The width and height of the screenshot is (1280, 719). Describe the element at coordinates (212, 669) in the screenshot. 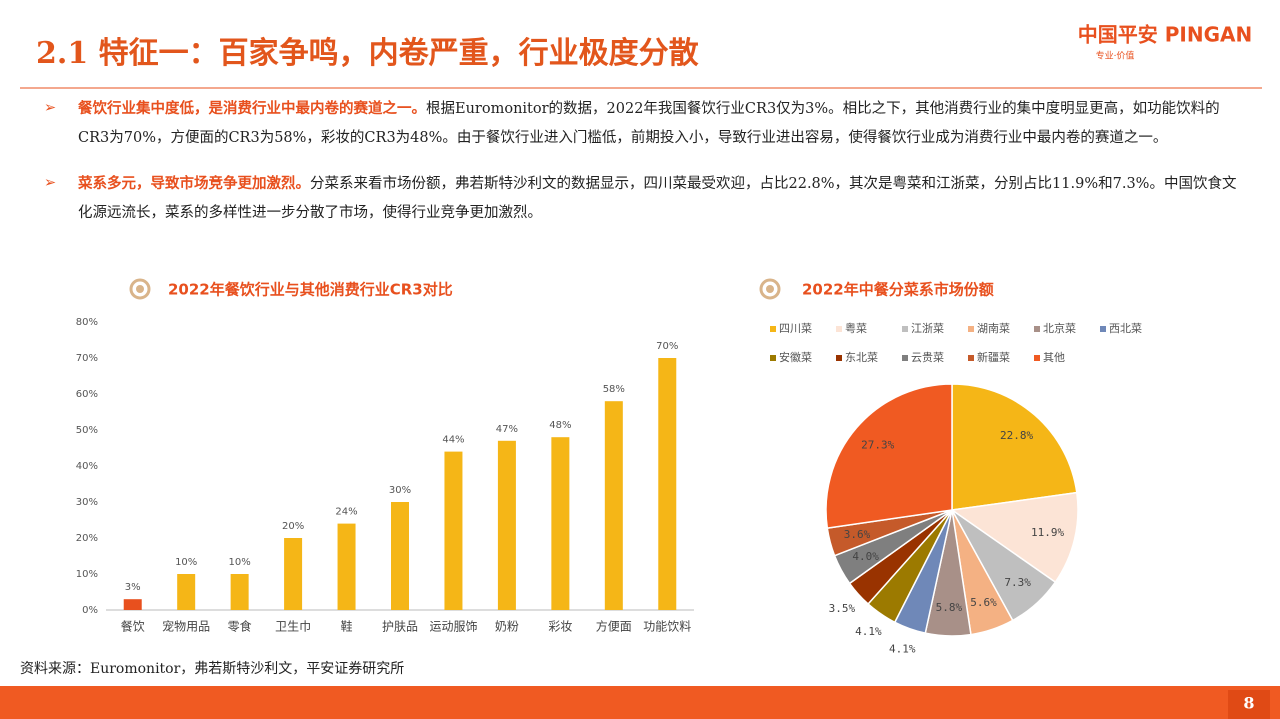

I see `source: 资料来源：Euromonitor，弗若斯特沙利文，平安证券研究所` at that location.